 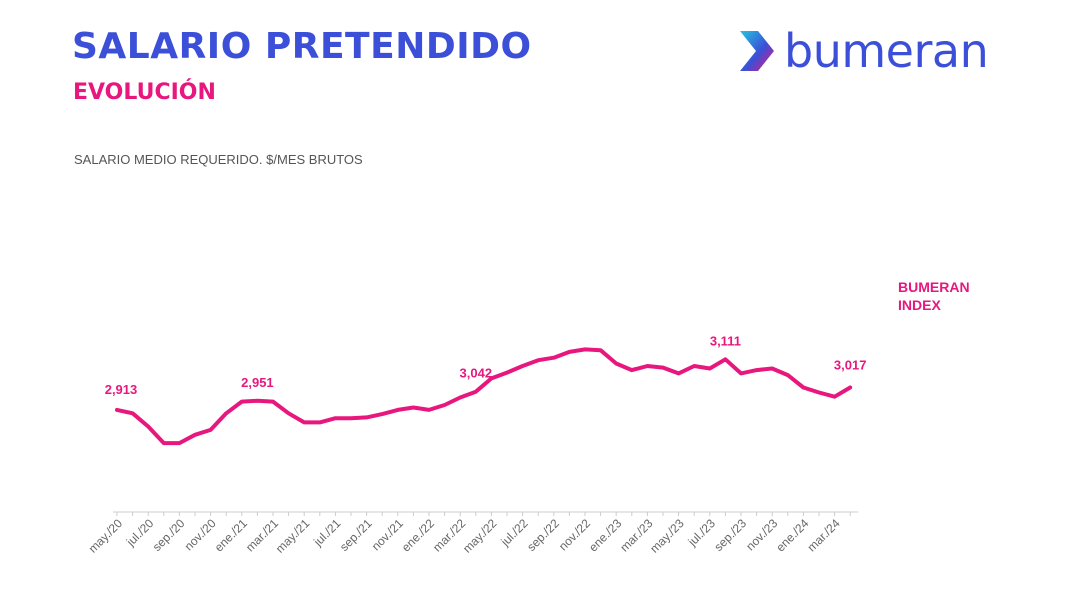 I want to click on data-label: 2,951, so click(x=257, y=382).